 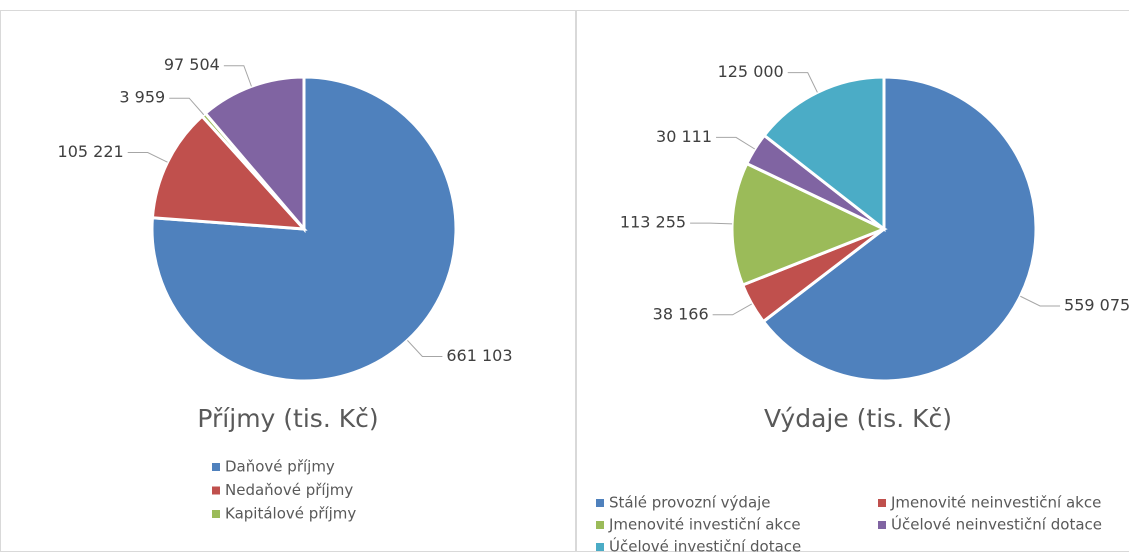 I want to click on legend-label: Stálé provozní výdaje, so click(x=690, y=503).